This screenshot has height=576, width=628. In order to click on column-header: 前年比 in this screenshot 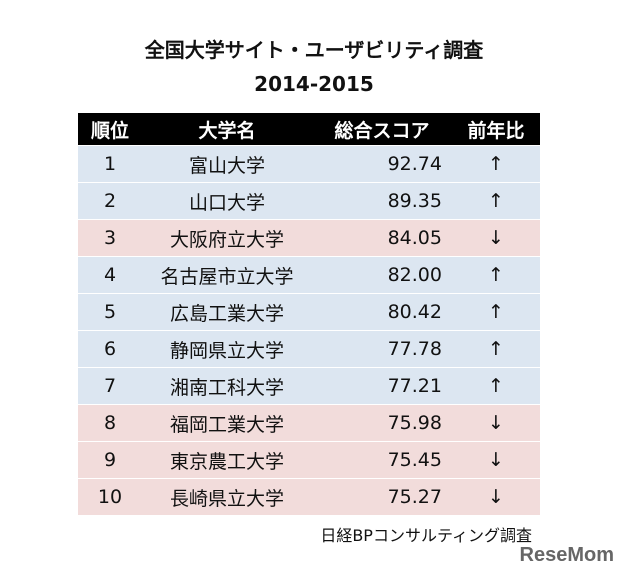, I will do `click(496, 130)`.